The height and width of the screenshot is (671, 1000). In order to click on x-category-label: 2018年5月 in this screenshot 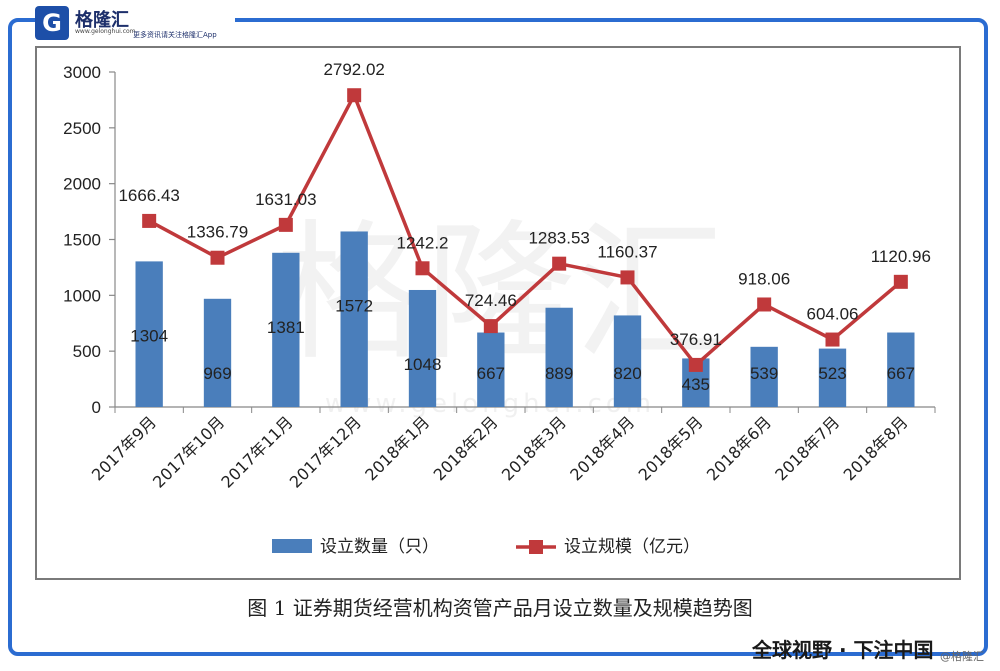, I will do `click(671, 448)`.